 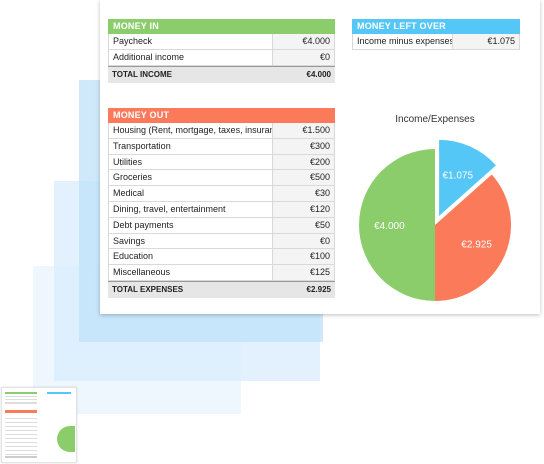 I want to click on table-row: Groceries €500, so click(x=221, y=178).